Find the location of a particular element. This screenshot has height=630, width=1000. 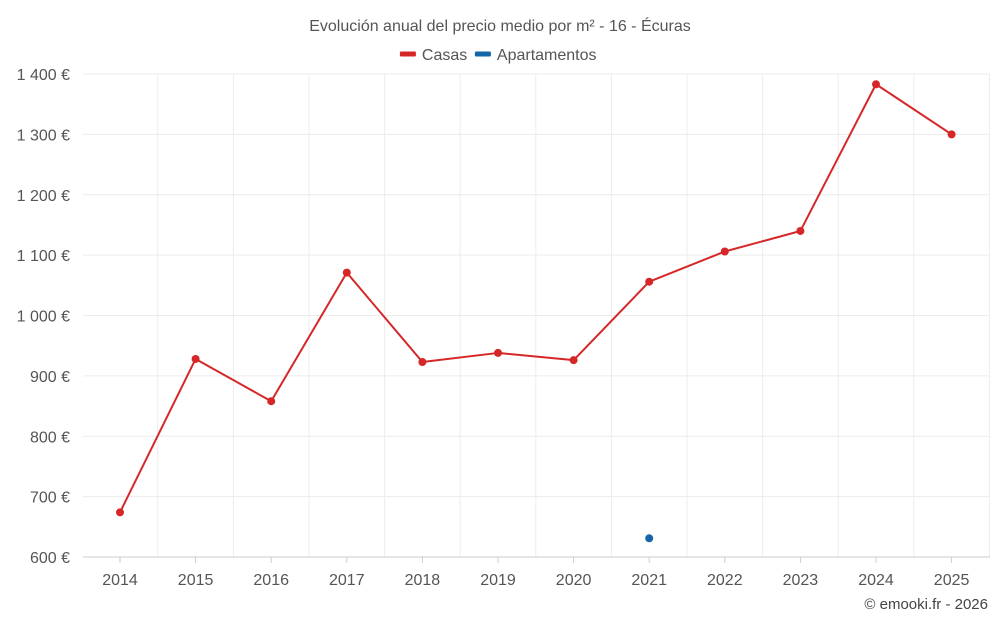

legend-item-apartamentos: Apartamentos is located at coordinates (535, 55).